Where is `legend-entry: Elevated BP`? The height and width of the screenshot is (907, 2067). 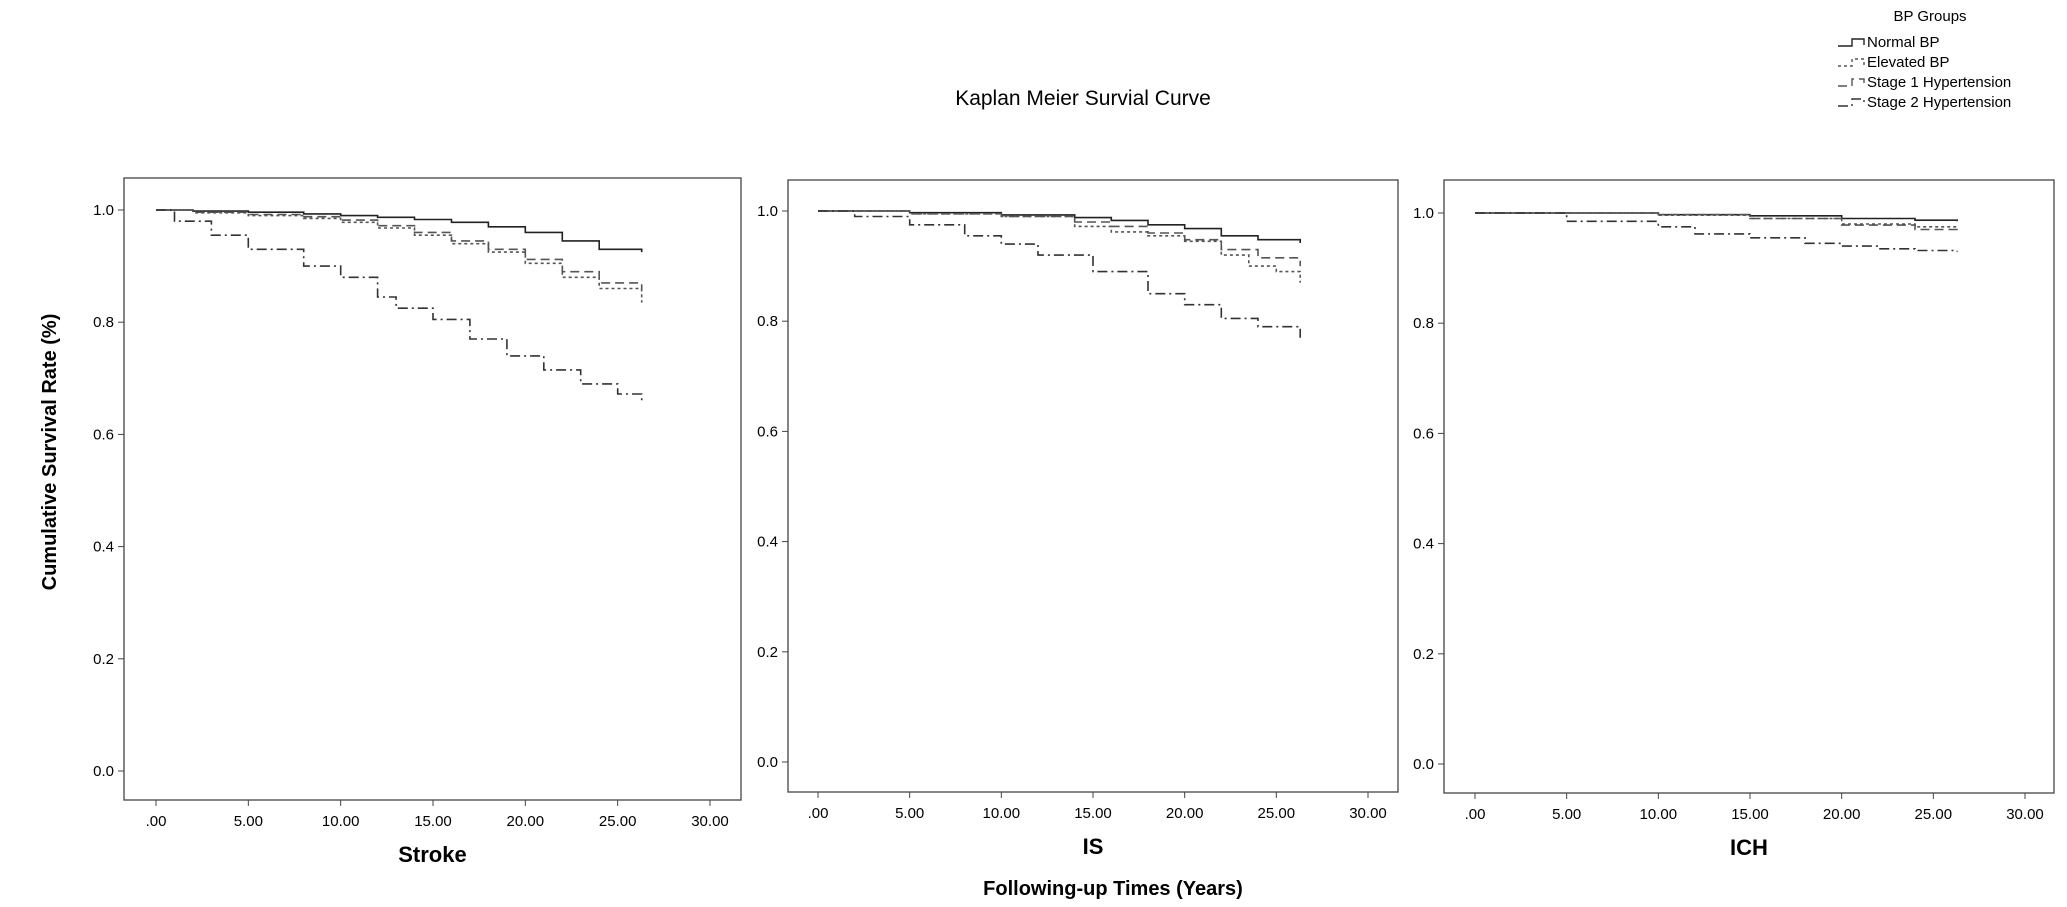 legend-entry: Elevated BP is located at coordinates (1894, 62).